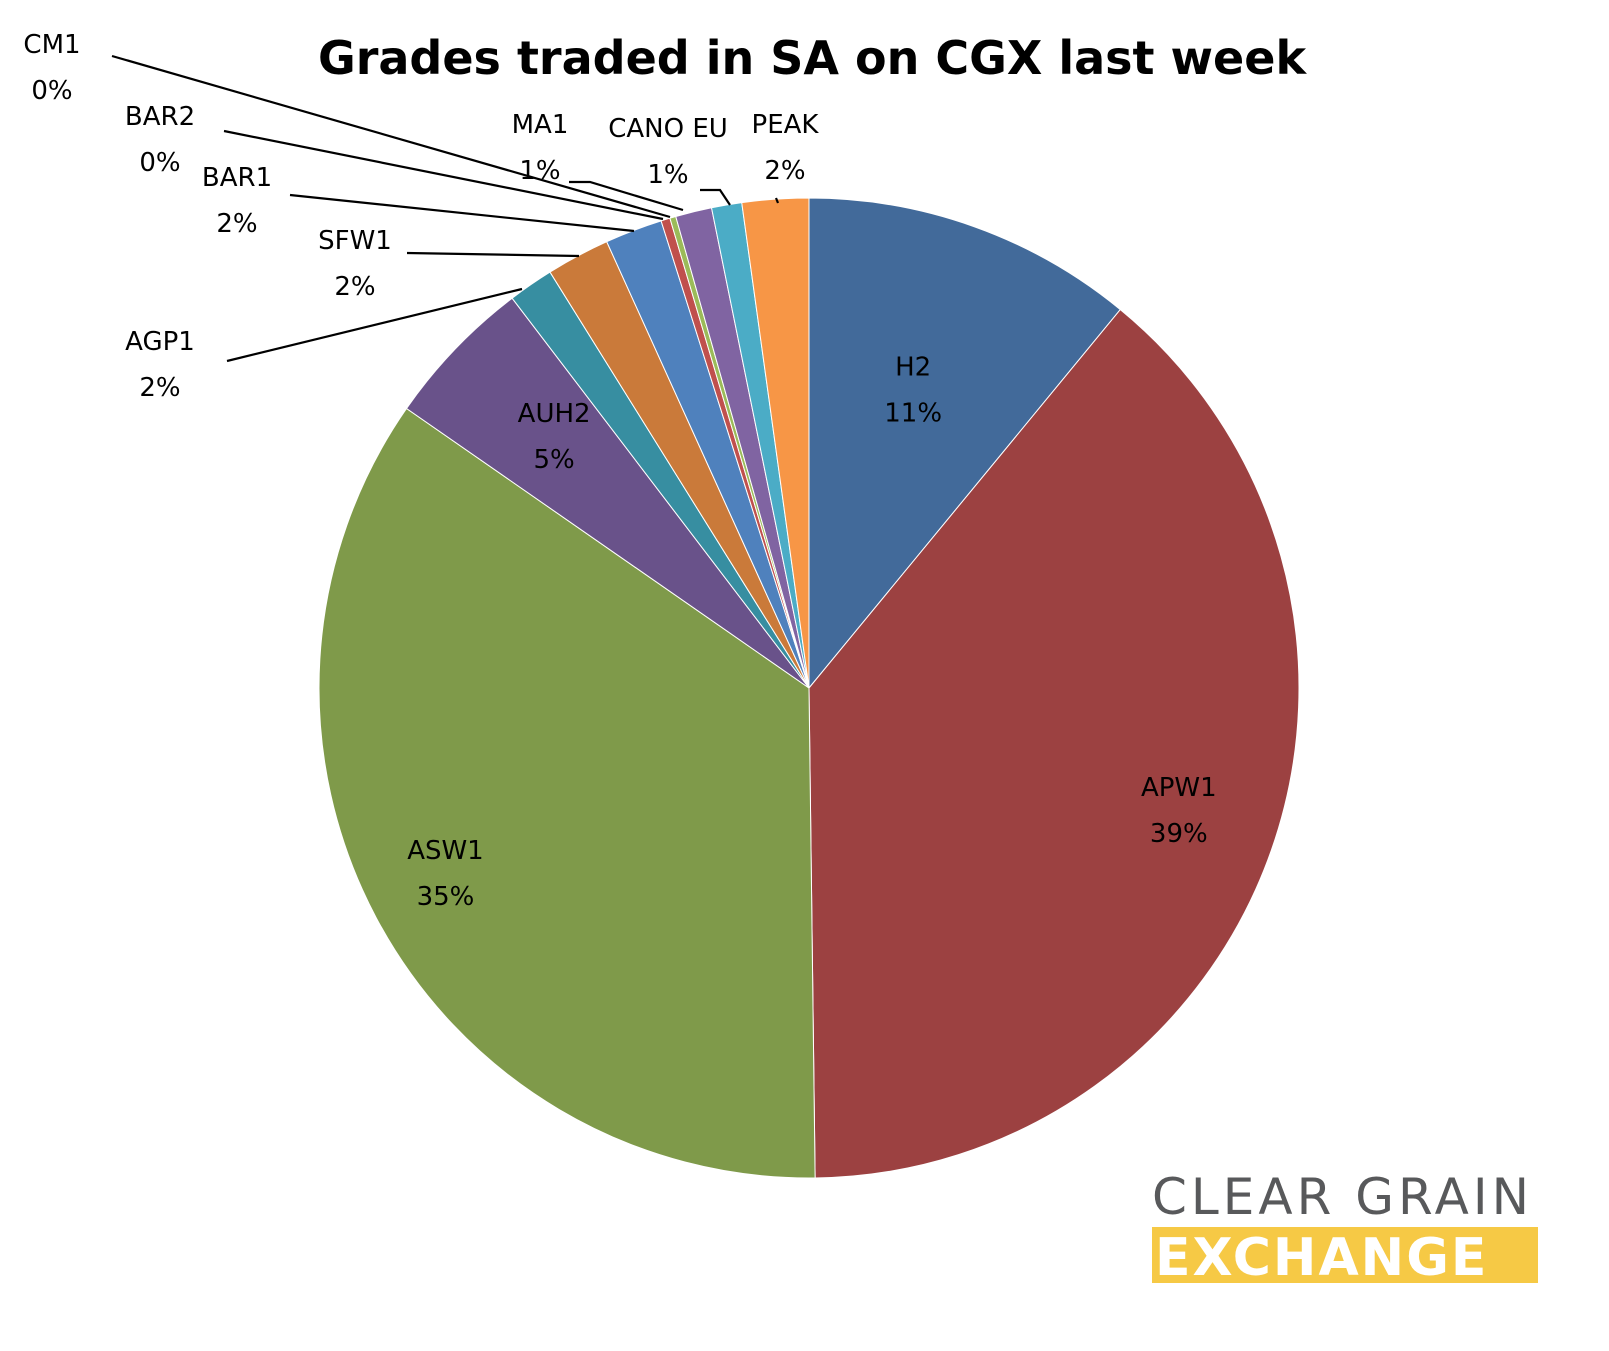 The width and height of the screenshot is (1609, 1351). I want to click on leader-line-peak, so click(777, 200).